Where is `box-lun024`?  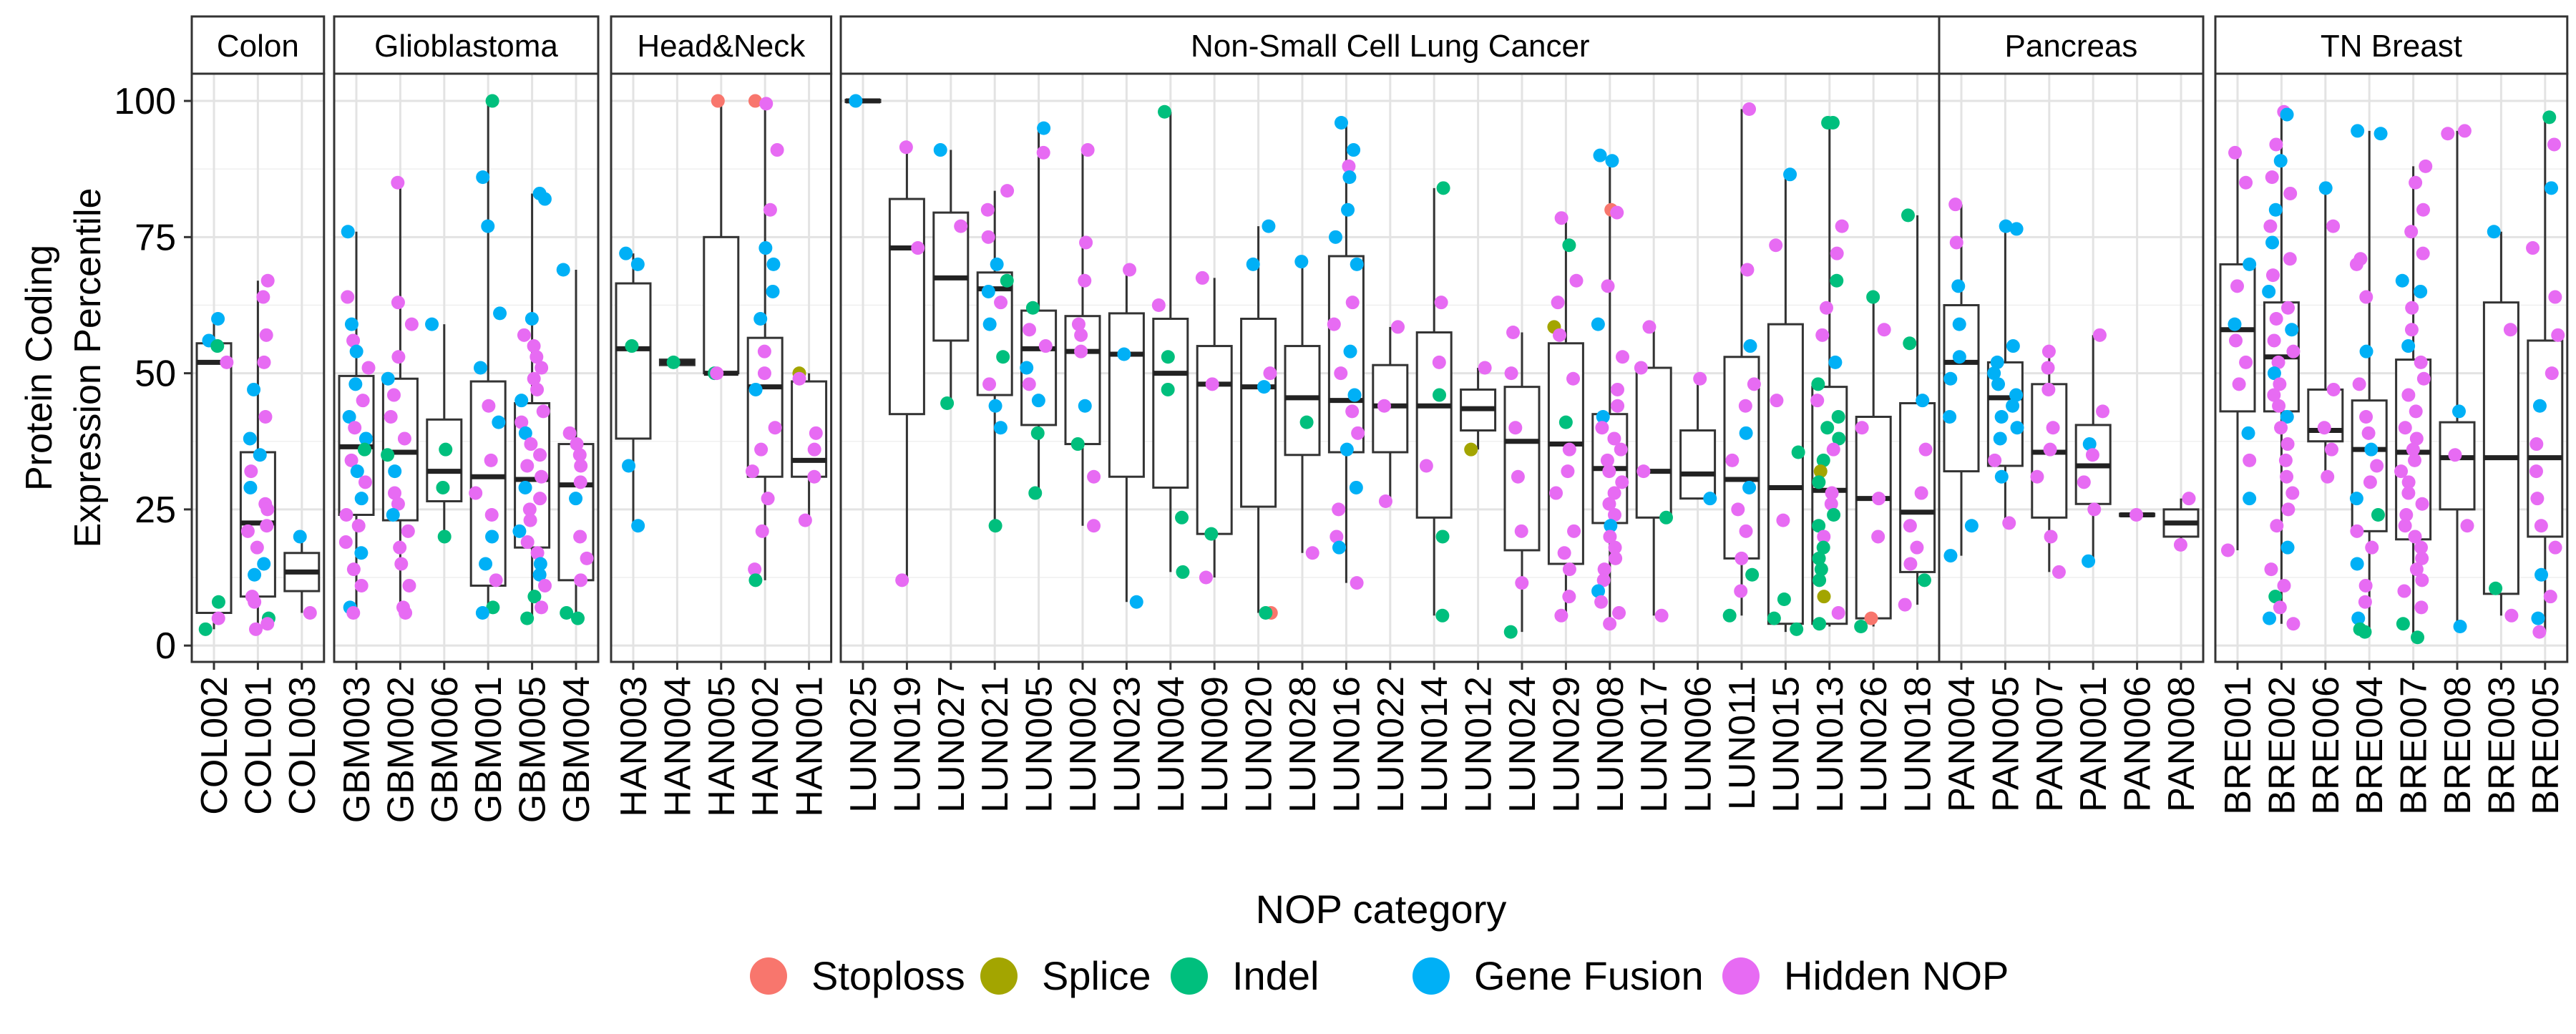 box-lun024 is located at coordinates (1522, 482).